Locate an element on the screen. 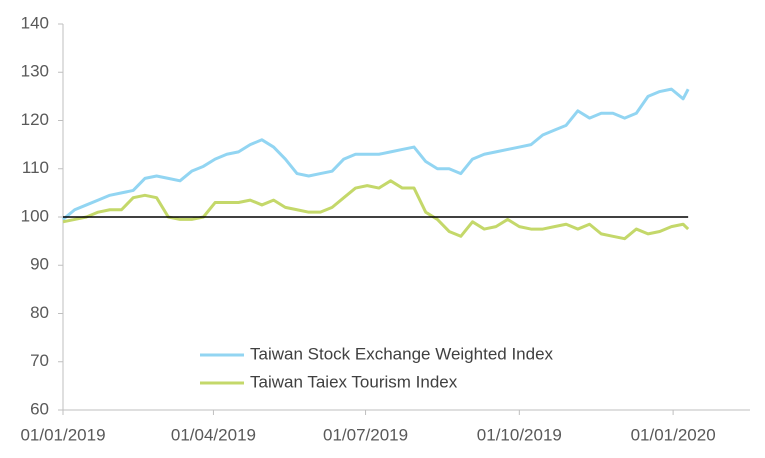 This screenshot has height=458, width=765. y-tick-label: 100 is located at coordinates (35, 215).